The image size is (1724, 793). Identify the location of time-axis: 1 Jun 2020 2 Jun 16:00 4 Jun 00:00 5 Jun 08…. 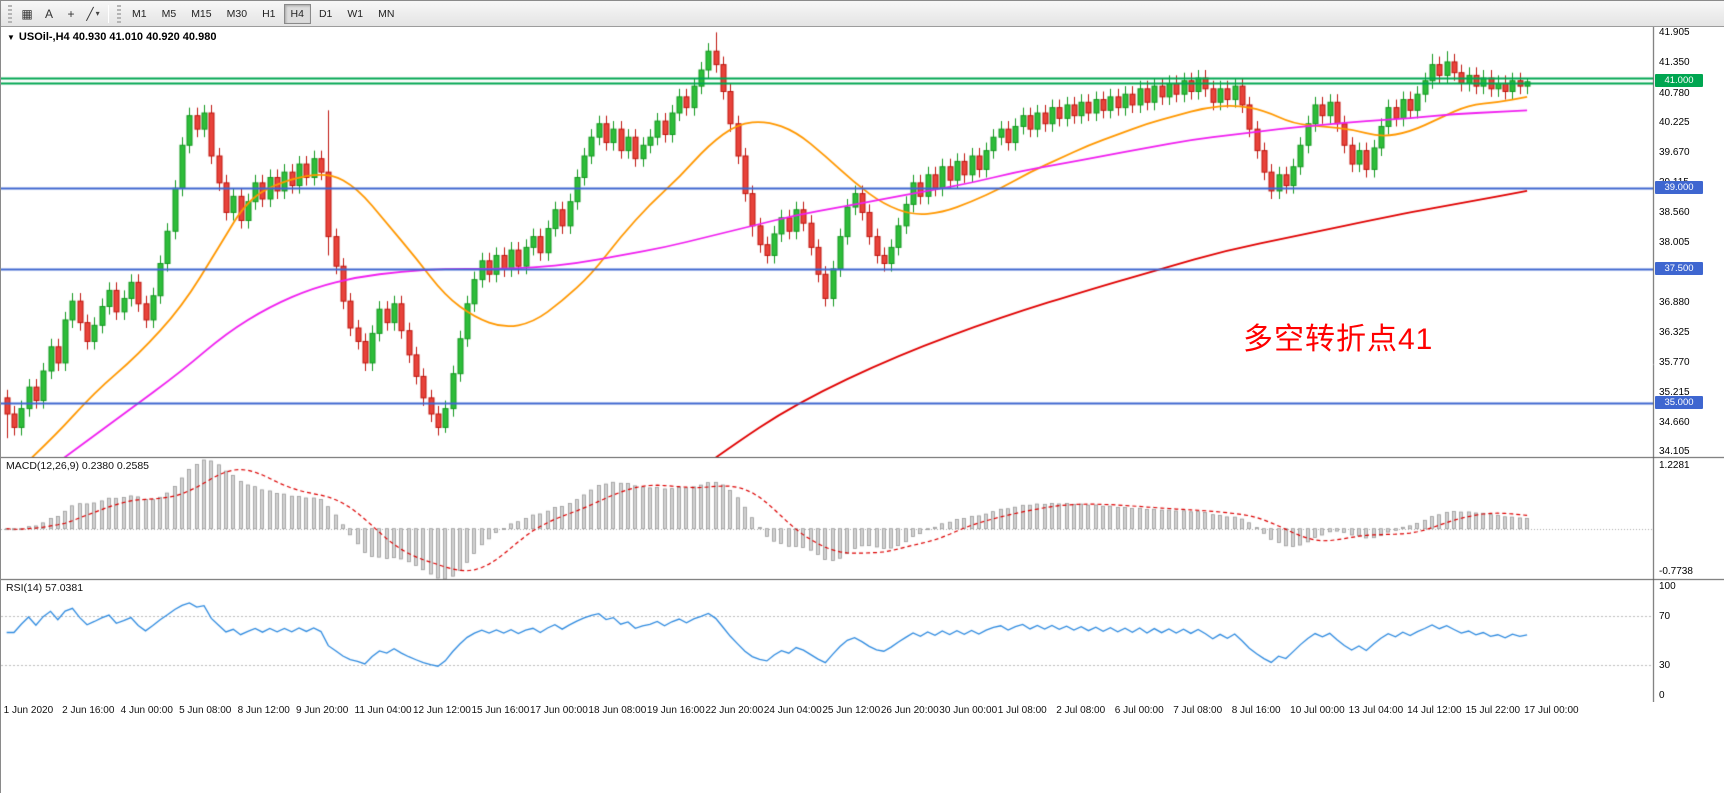
(862, 710).